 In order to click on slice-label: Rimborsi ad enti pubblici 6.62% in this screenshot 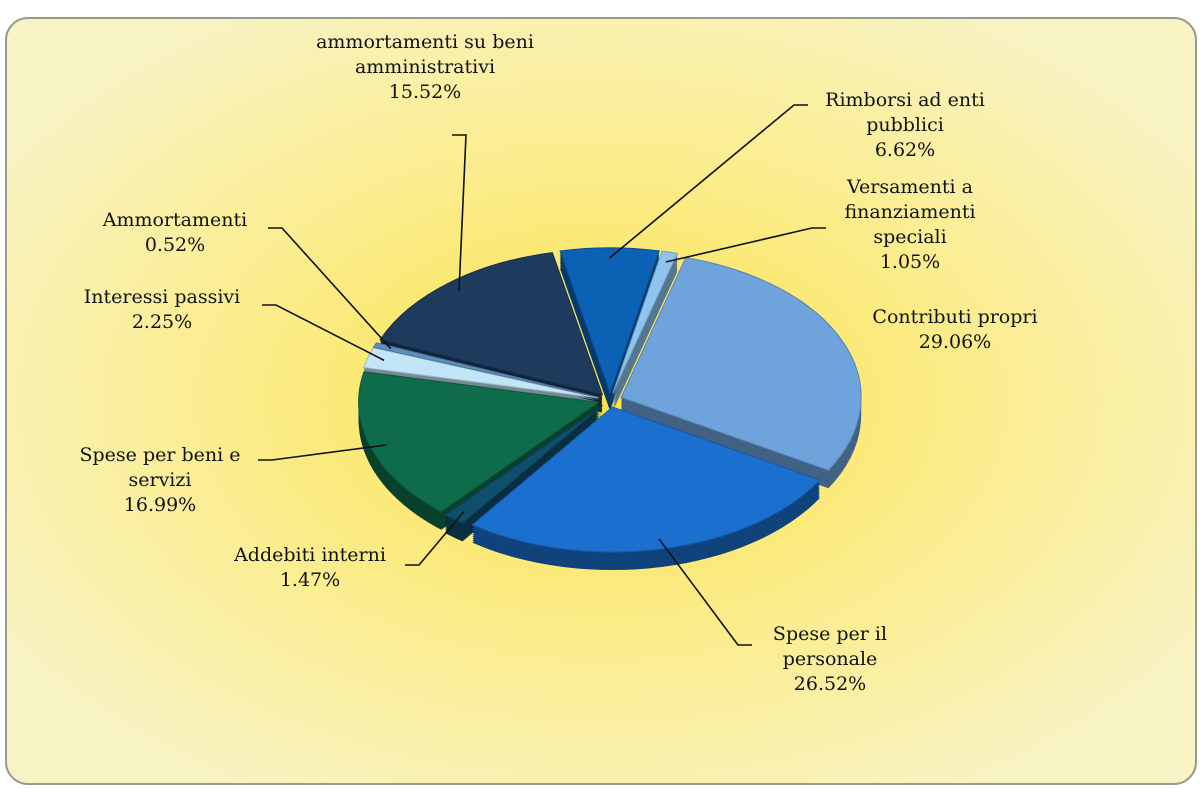, I will do `click(905, 125)`.